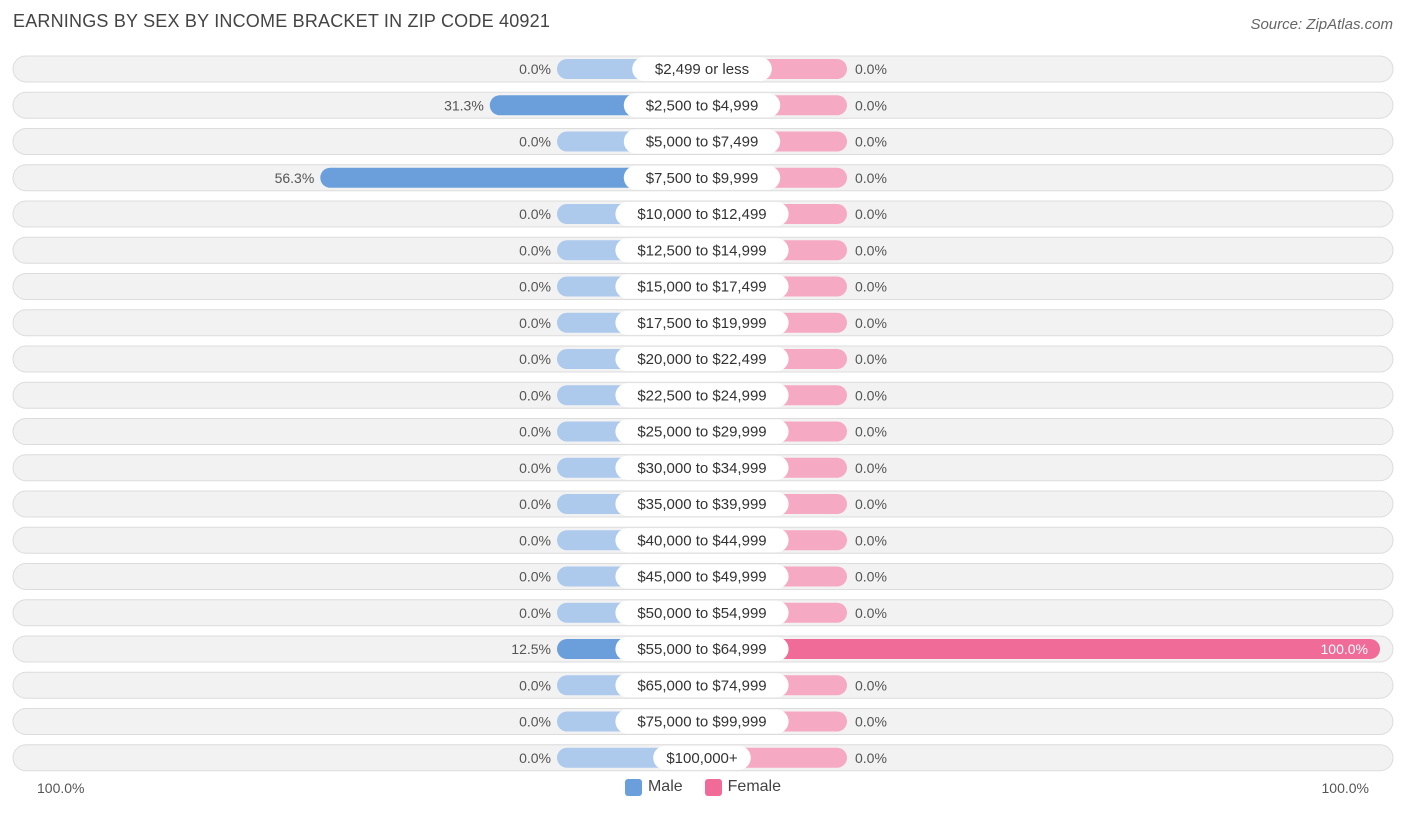 The width and height of the screenshot is (1406, 814). Describe the element at coordinates (464, 105) in the screenshot. I see `value-label-male: 31.3%` at that location.